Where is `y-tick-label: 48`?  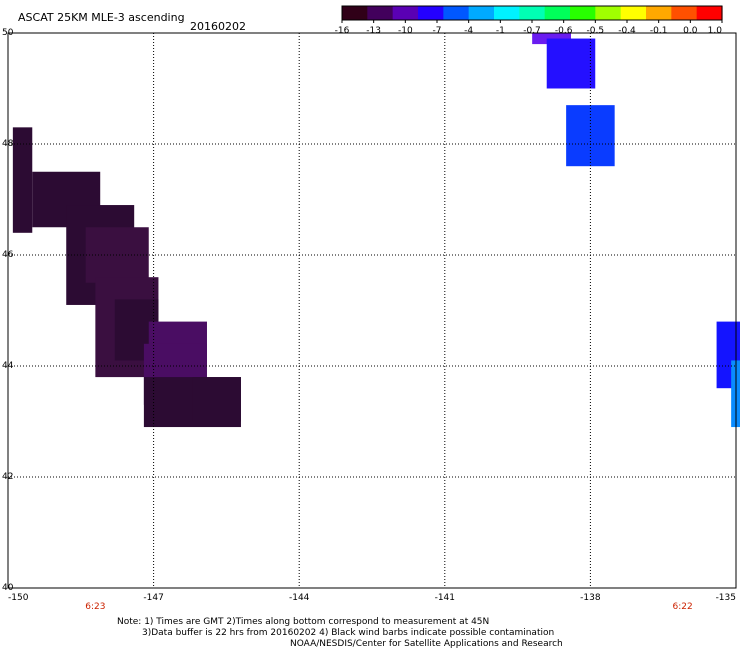 y-tick-label: 48 is located at coordinates (8, 144).